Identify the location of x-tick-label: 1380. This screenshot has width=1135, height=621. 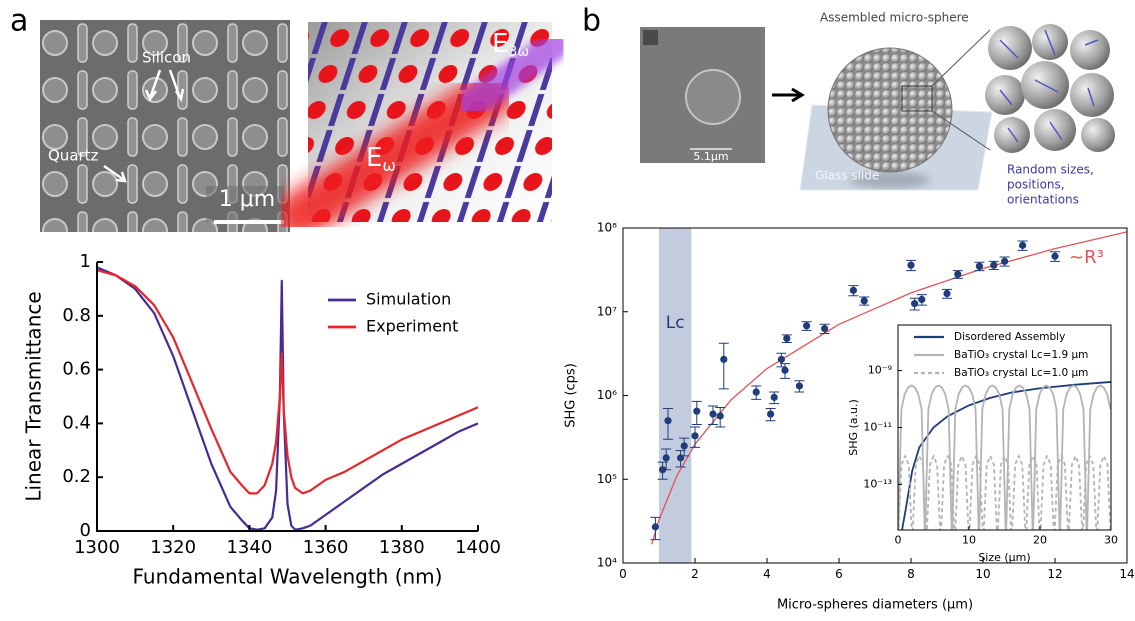
(402, 547).